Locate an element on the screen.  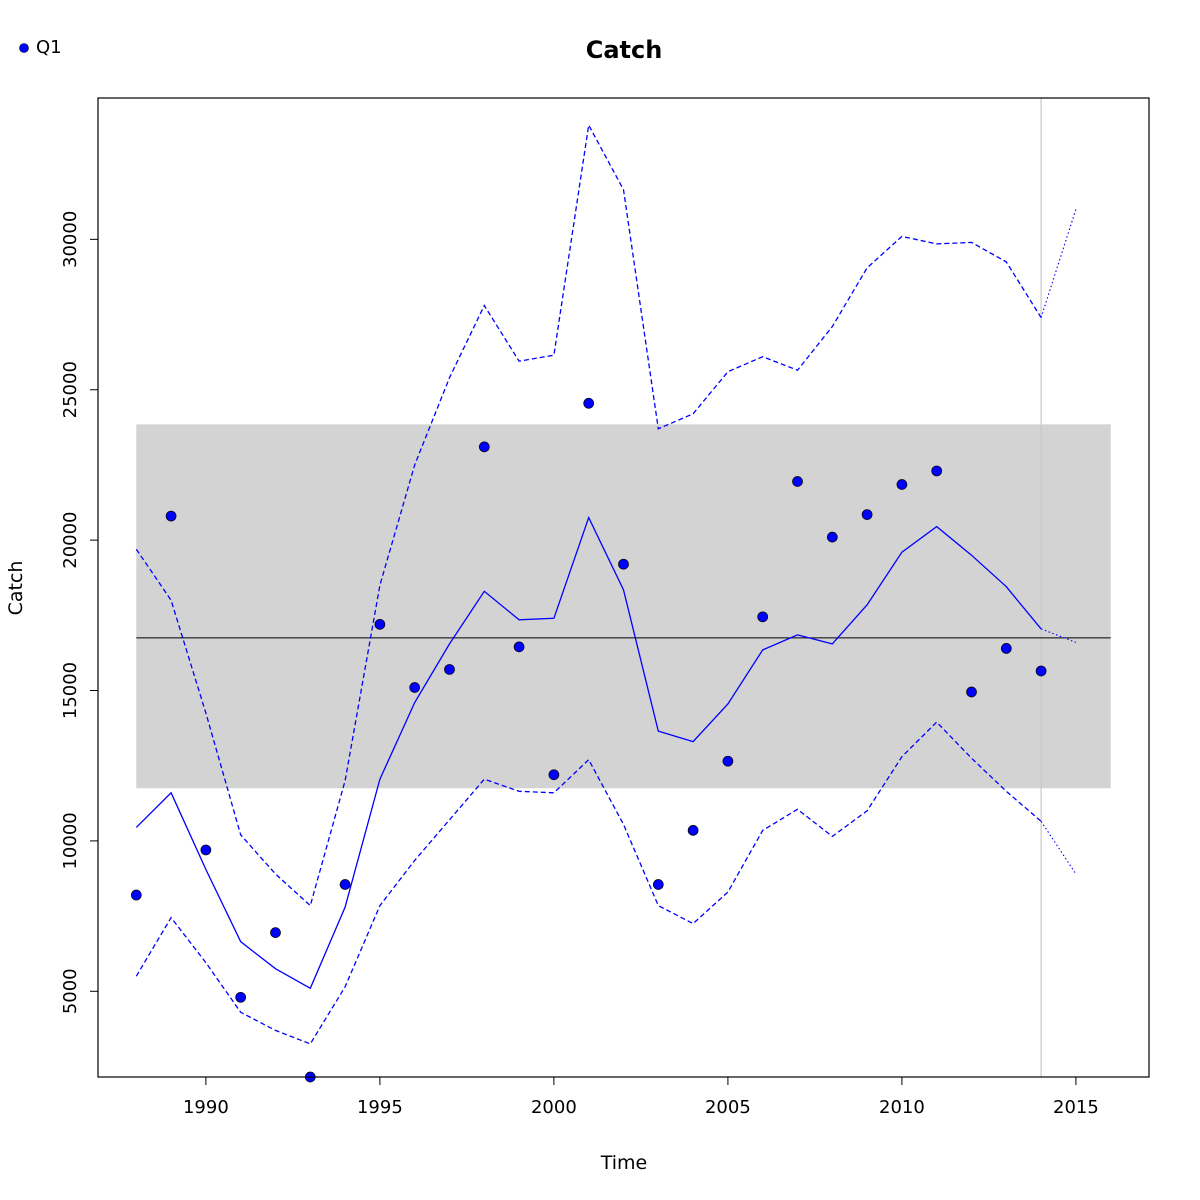
data-point-2001 is located at coordinates (589, 403).